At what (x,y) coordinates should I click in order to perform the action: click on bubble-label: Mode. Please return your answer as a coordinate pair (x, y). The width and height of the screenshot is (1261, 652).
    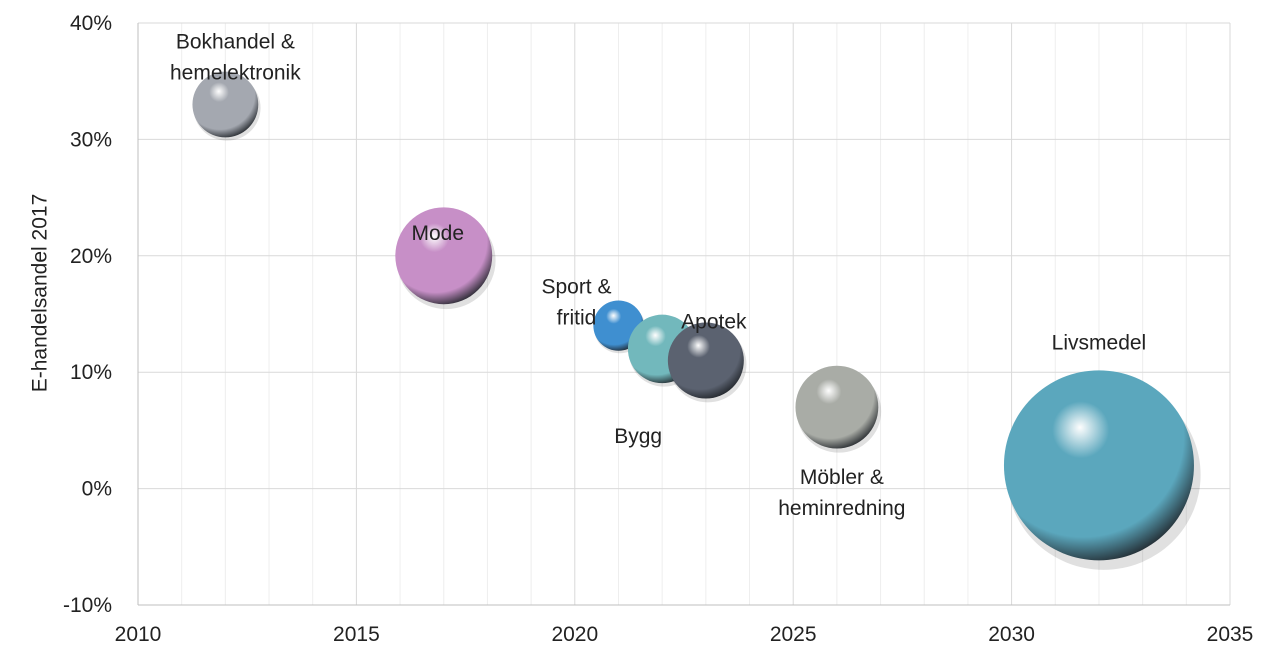
    Looking at the image, I should click on (437, 233).